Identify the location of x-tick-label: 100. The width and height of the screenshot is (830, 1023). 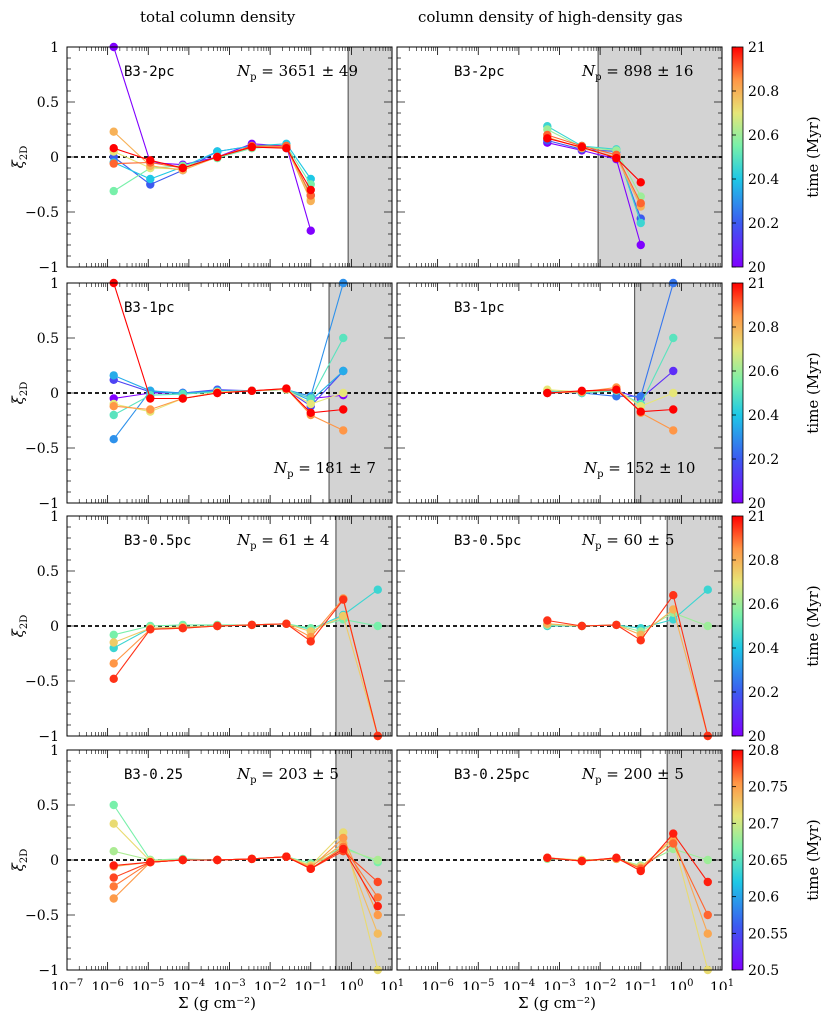
(351, 984).